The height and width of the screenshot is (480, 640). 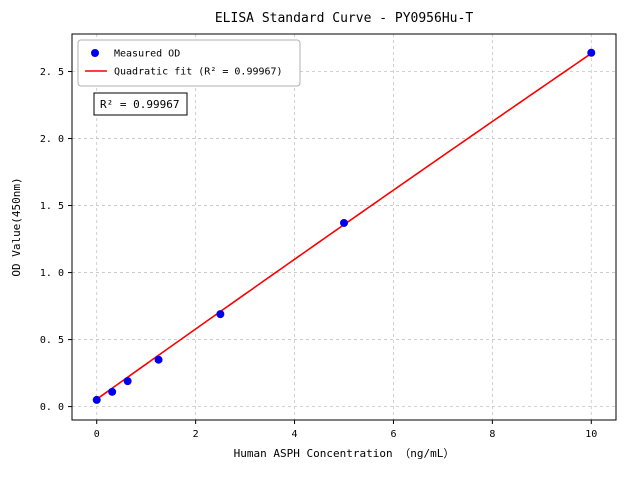 What do you see at coordinates (52, 72) in the screenshot?
I see `y-tick-label: 2. 5` at bounding box center [52, 72].